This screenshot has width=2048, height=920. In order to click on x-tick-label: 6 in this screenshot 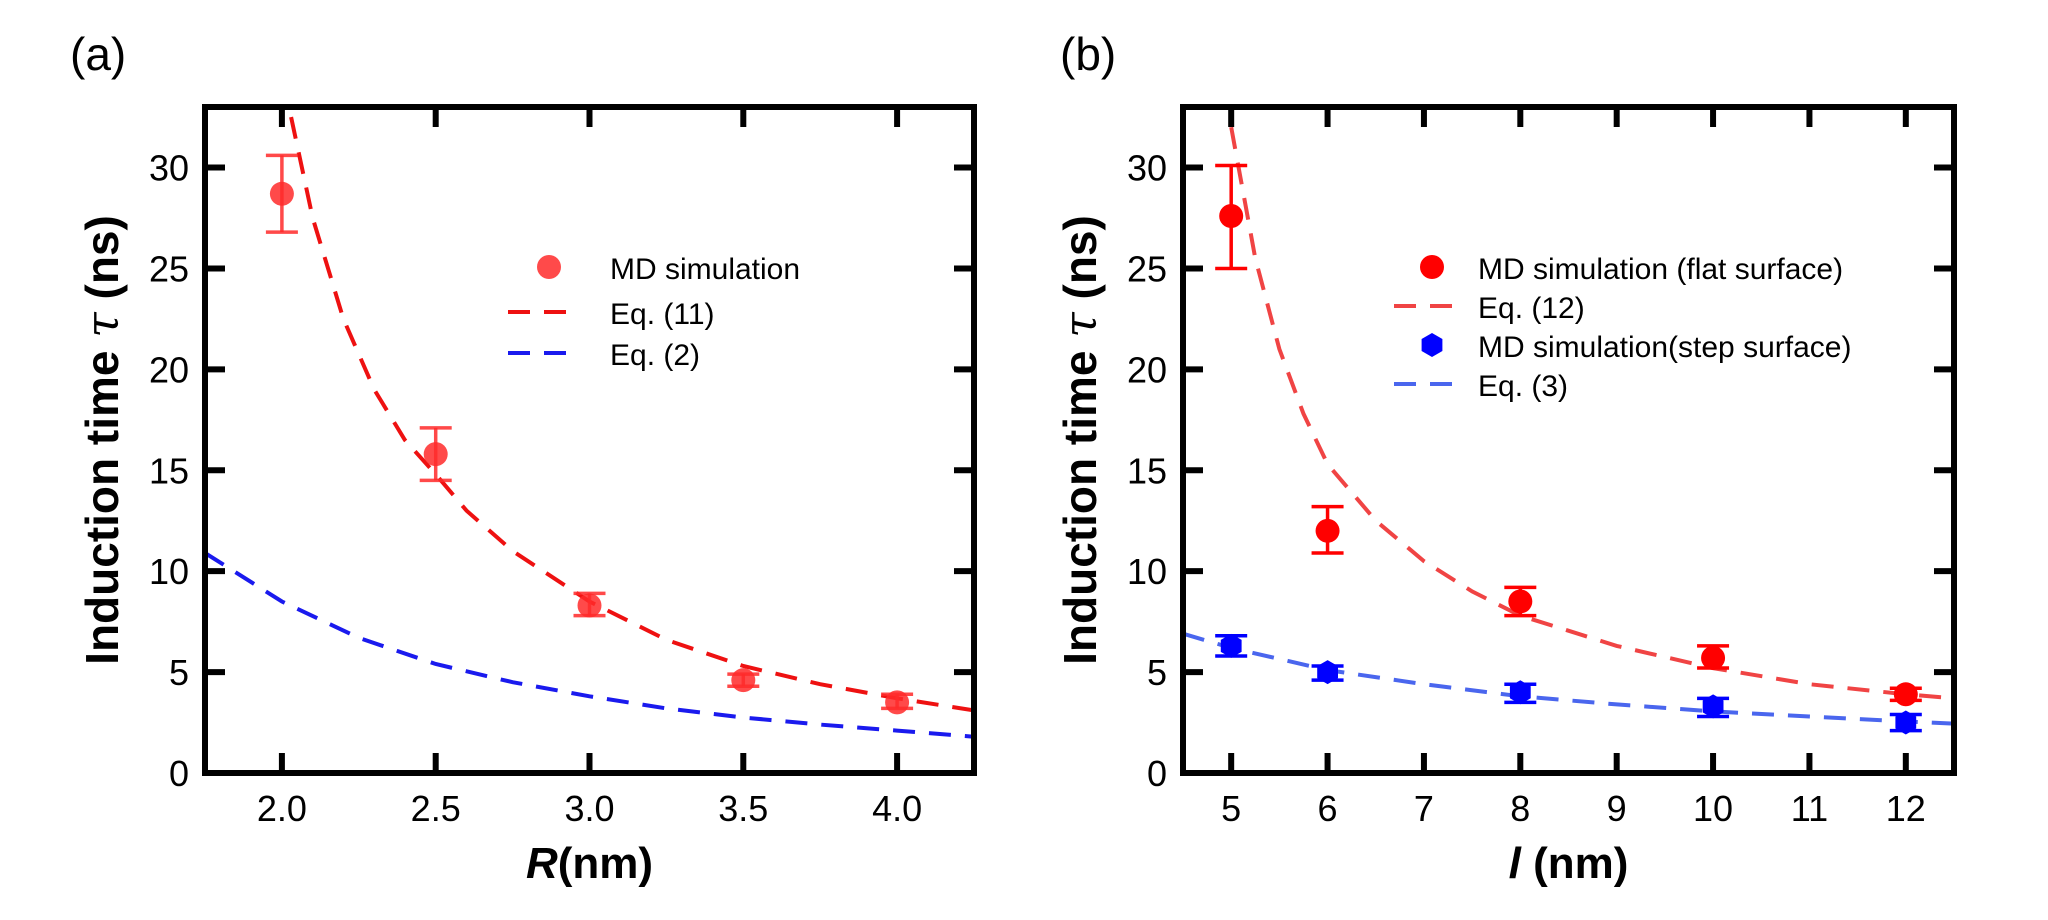, I will do `click(1328, 808)`.